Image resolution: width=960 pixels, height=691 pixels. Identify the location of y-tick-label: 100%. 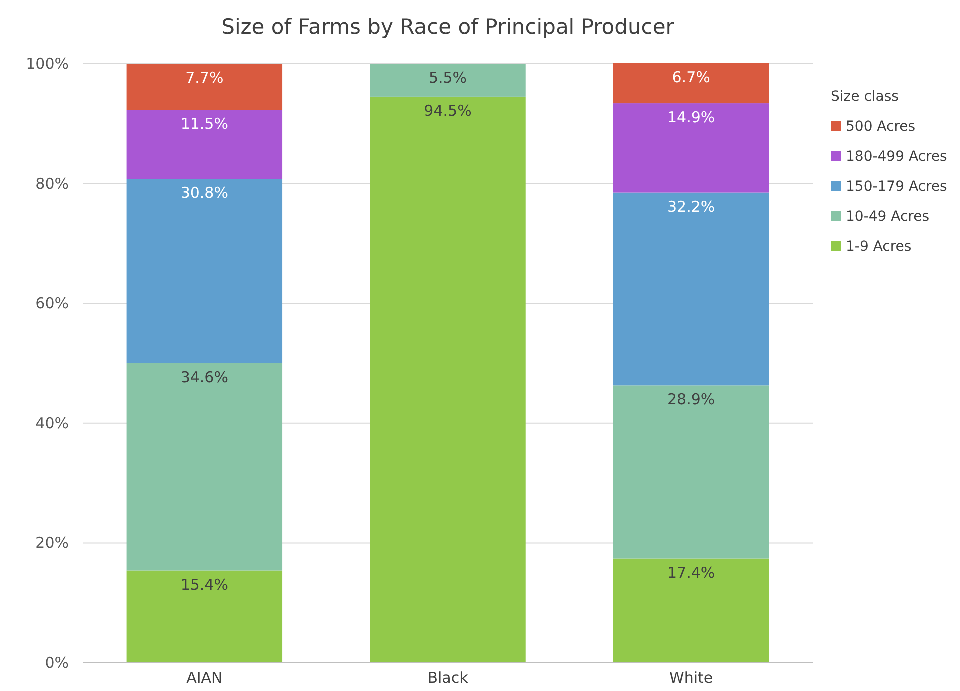
(47, 64).